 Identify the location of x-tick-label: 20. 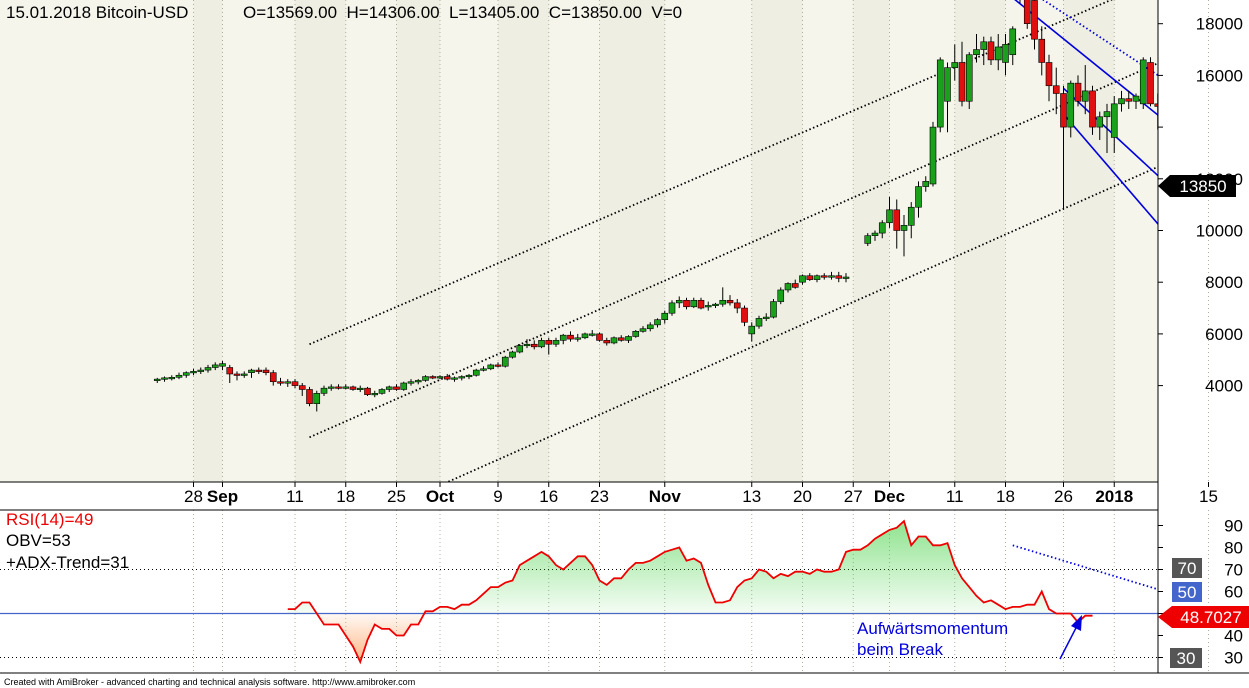
(802, 496).